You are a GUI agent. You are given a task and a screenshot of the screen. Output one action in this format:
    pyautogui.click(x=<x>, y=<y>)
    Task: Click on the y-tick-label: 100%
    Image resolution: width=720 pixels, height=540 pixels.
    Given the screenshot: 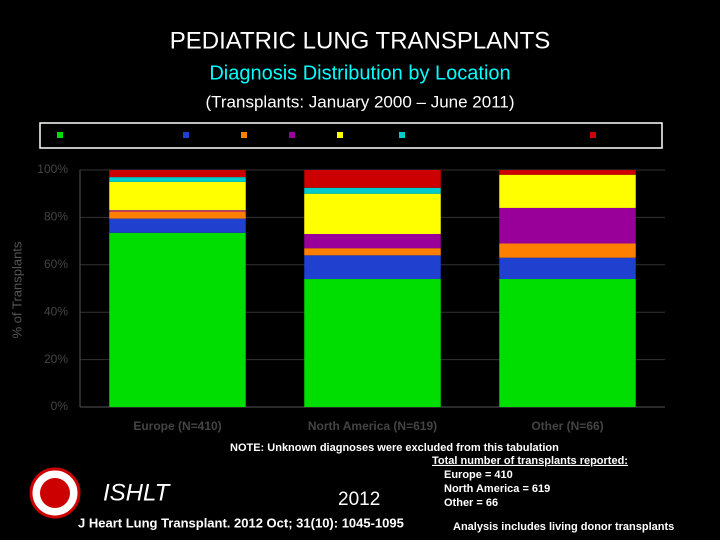 What is the action you would take?
    pyautogui.click(x=52, y=169)
    